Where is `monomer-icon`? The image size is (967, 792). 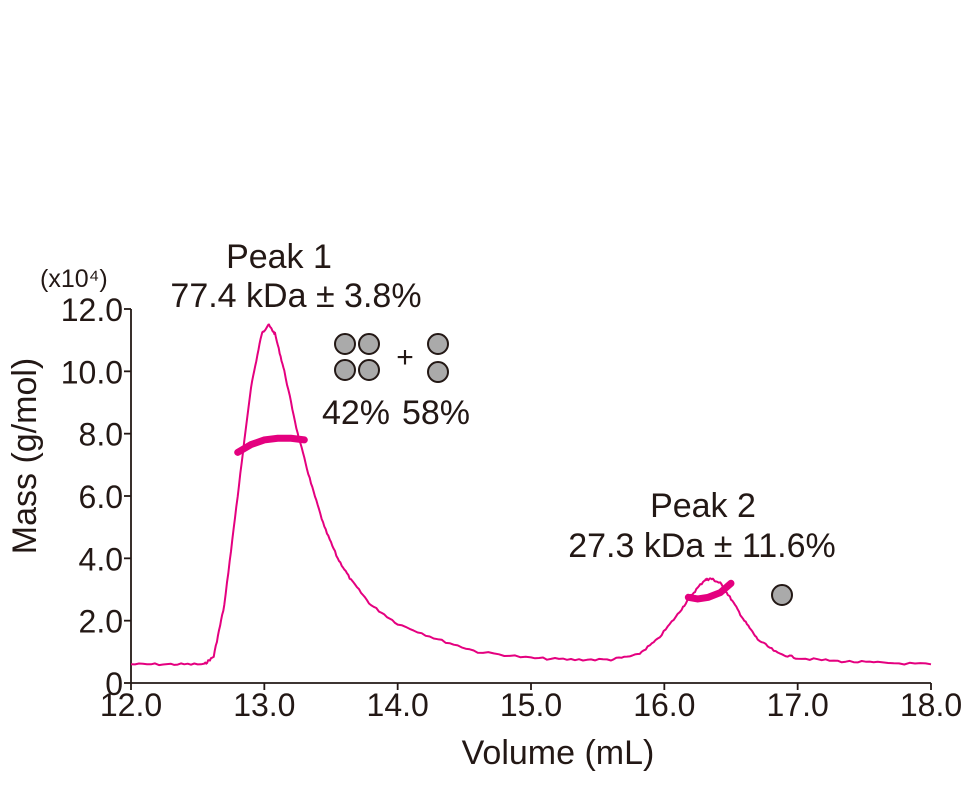
monomer-icon is located at coordinates (782, 595).